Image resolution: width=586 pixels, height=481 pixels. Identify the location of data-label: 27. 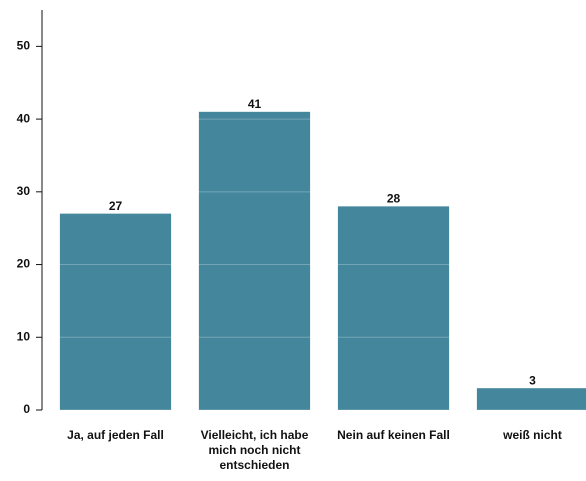
(116, 206).